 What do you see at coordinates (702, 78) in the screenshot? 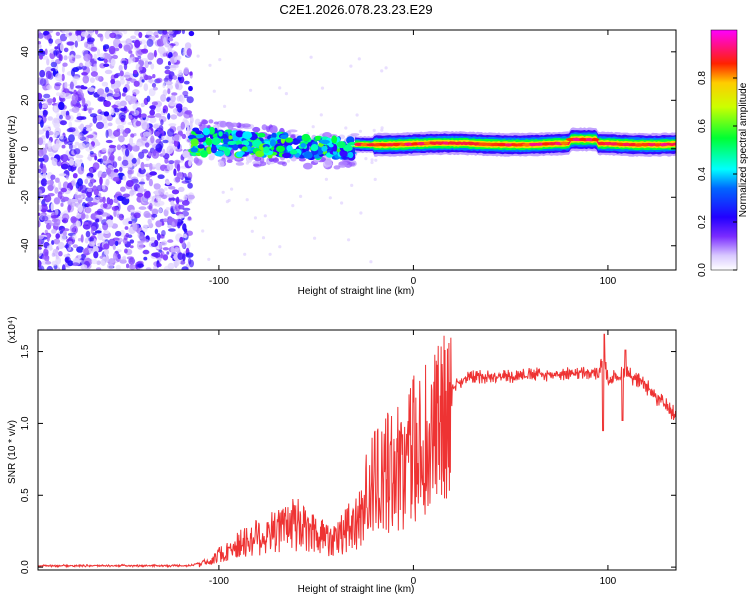
I see `colorbar-tick-label: 0.8` at bounding box center [702, 78].